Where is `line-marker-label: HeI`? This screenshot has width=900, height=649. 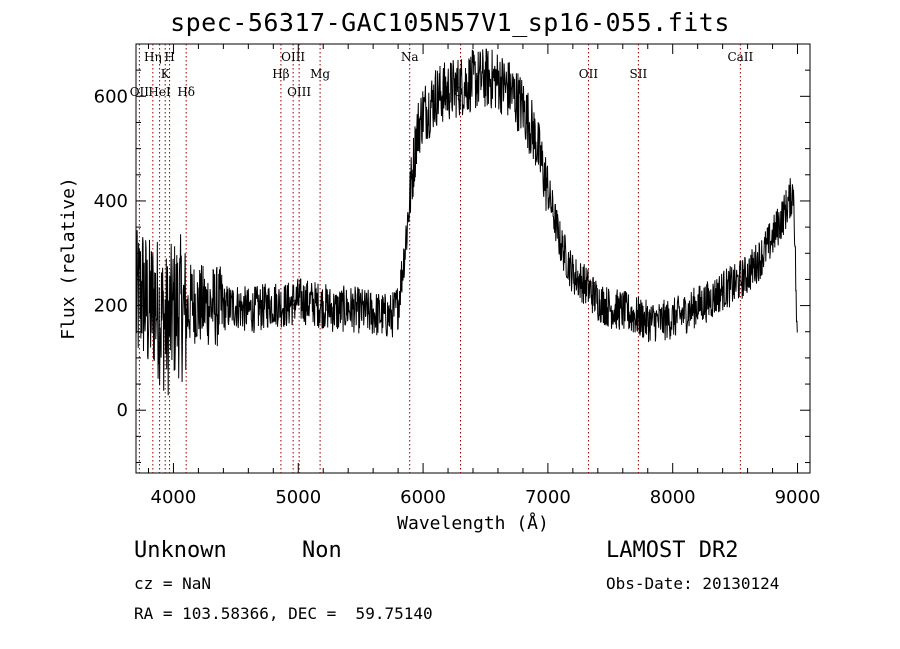 line-marker-label: HeI is located at coordinates (159, 92).